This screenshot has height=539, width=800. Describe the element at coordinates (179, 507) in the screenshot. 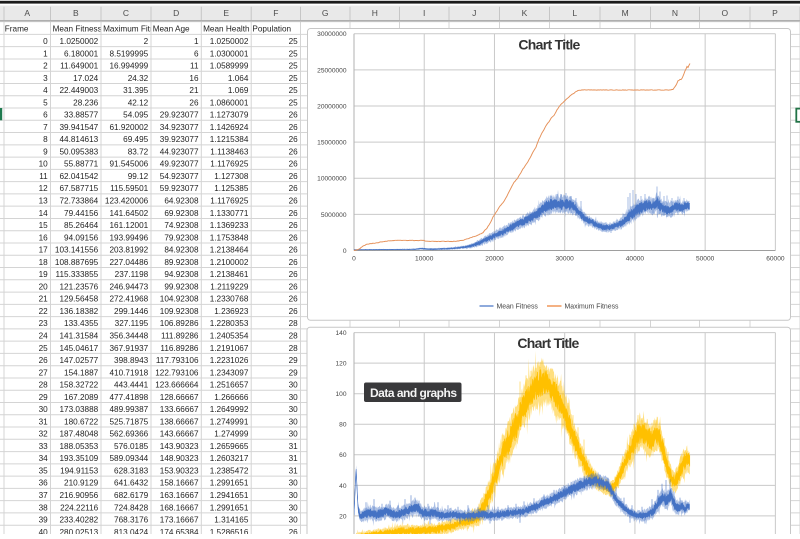

I see `svg-text: 168.16667` at that location.